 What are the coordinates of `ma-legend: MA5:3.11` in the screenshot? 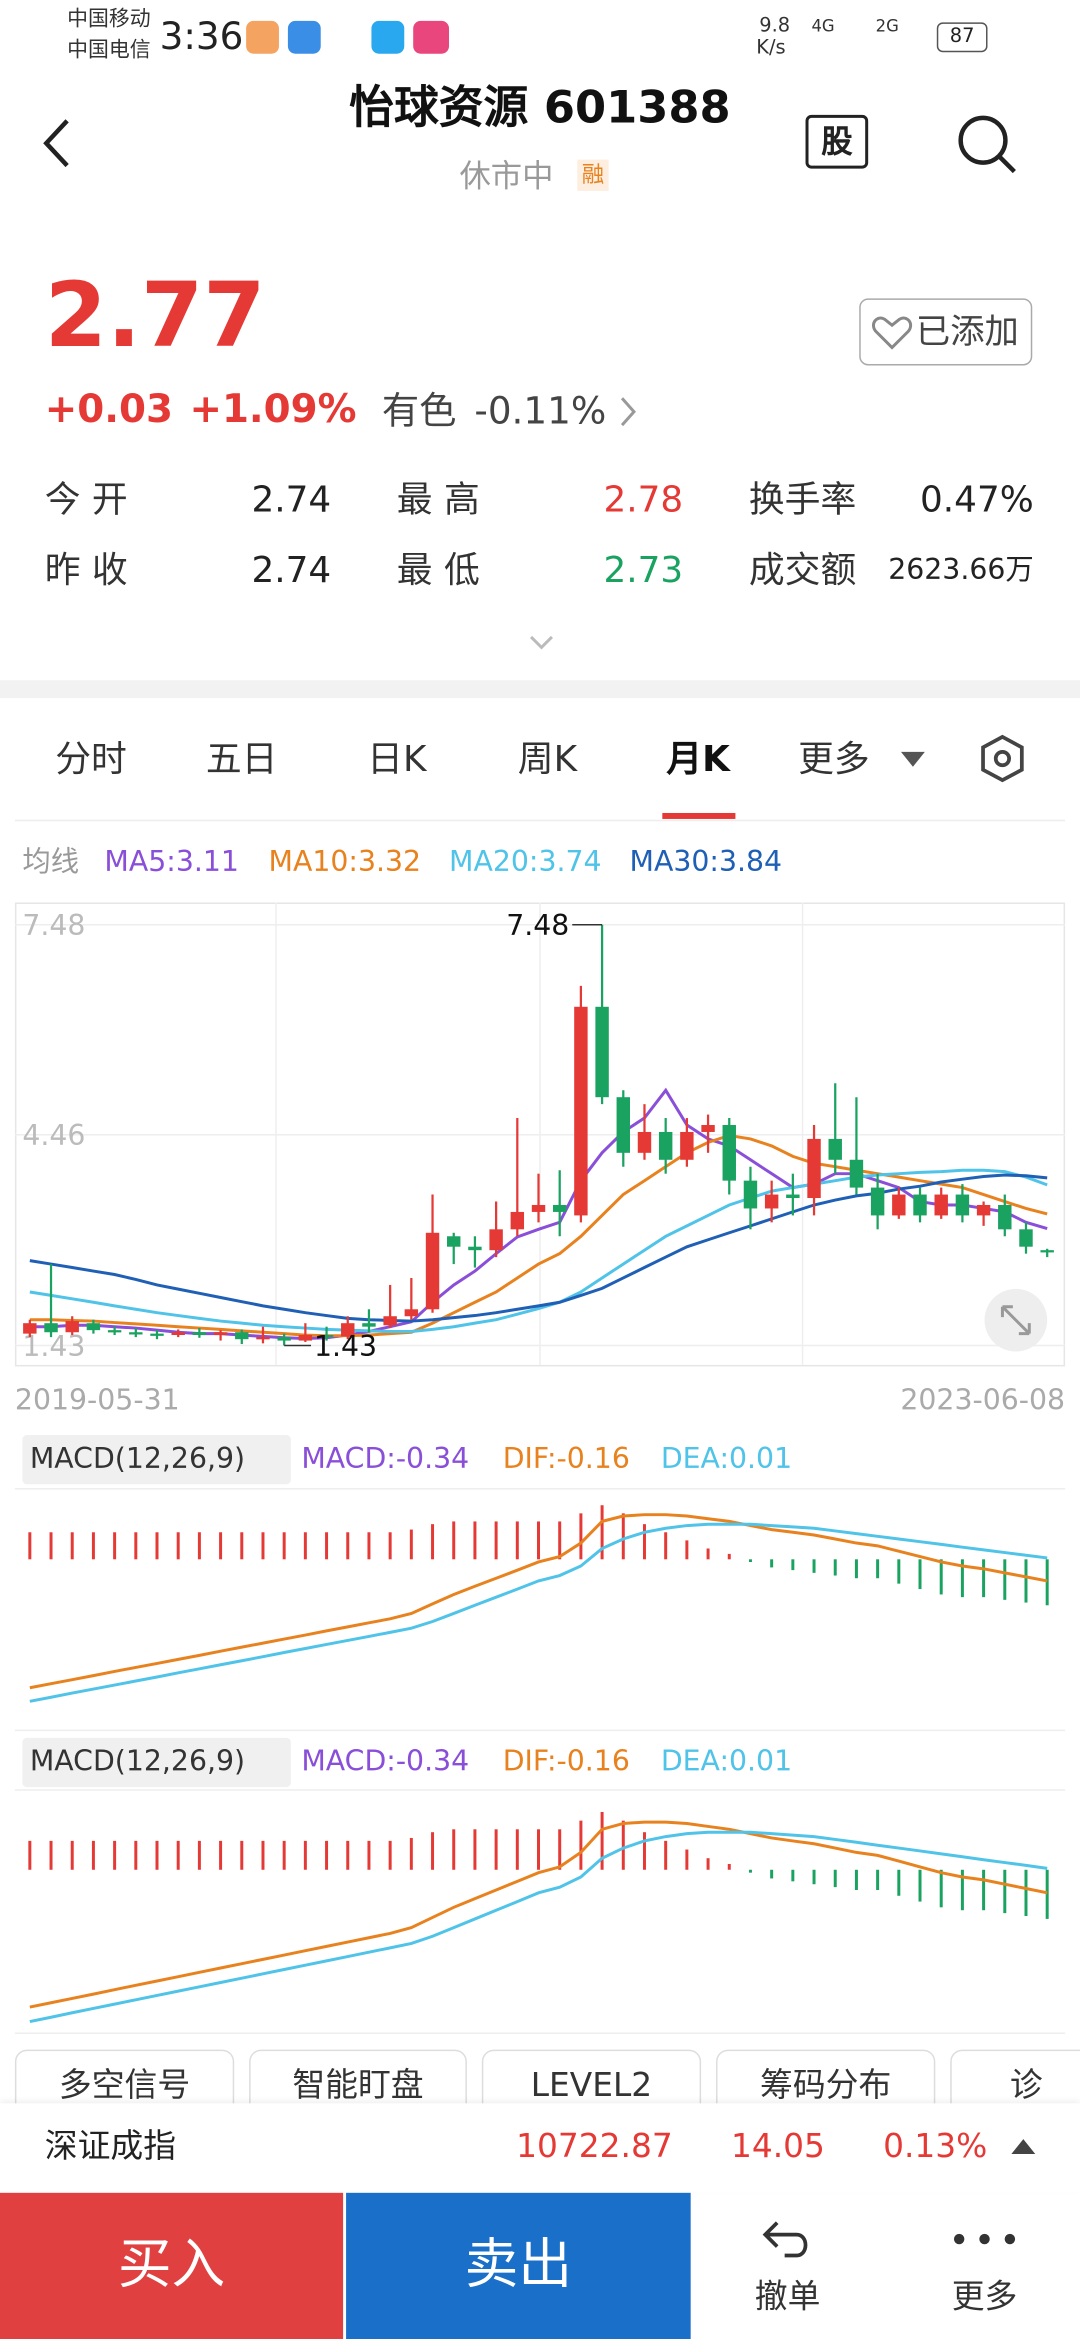 It's located at (171, 862).